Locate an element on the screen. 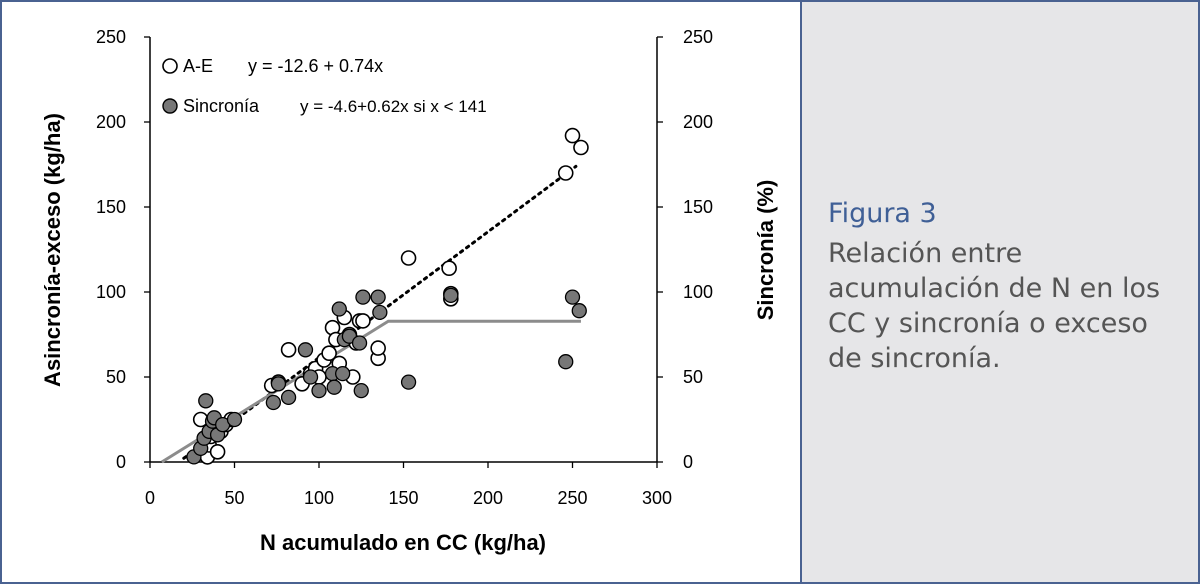 The image size is (1200, 587). x-tick-label: 150 is located at coordinates (403, 498).